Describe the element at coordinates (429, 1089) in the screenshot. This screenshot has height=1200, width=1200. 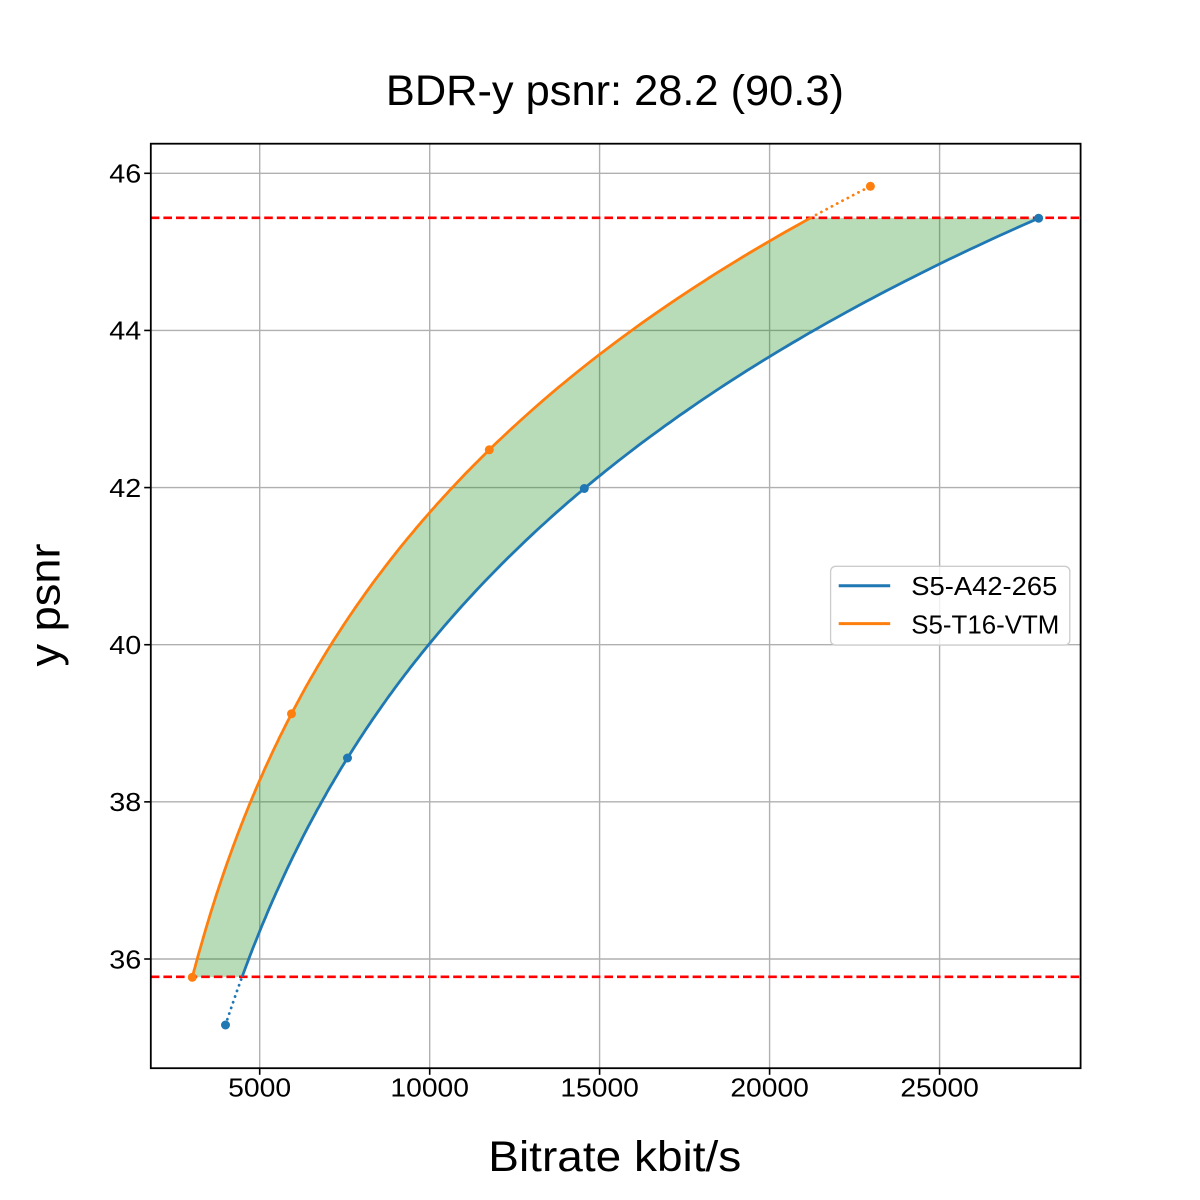
I see `svg-text: 10000` at that location.